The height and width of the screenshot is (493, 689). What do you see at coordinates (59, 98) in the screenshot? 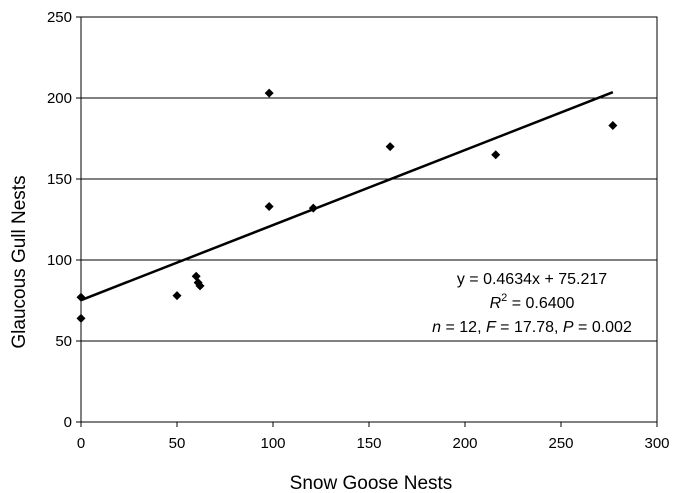
I see `y-tick-label: 200` at bounding box center [59, 98].